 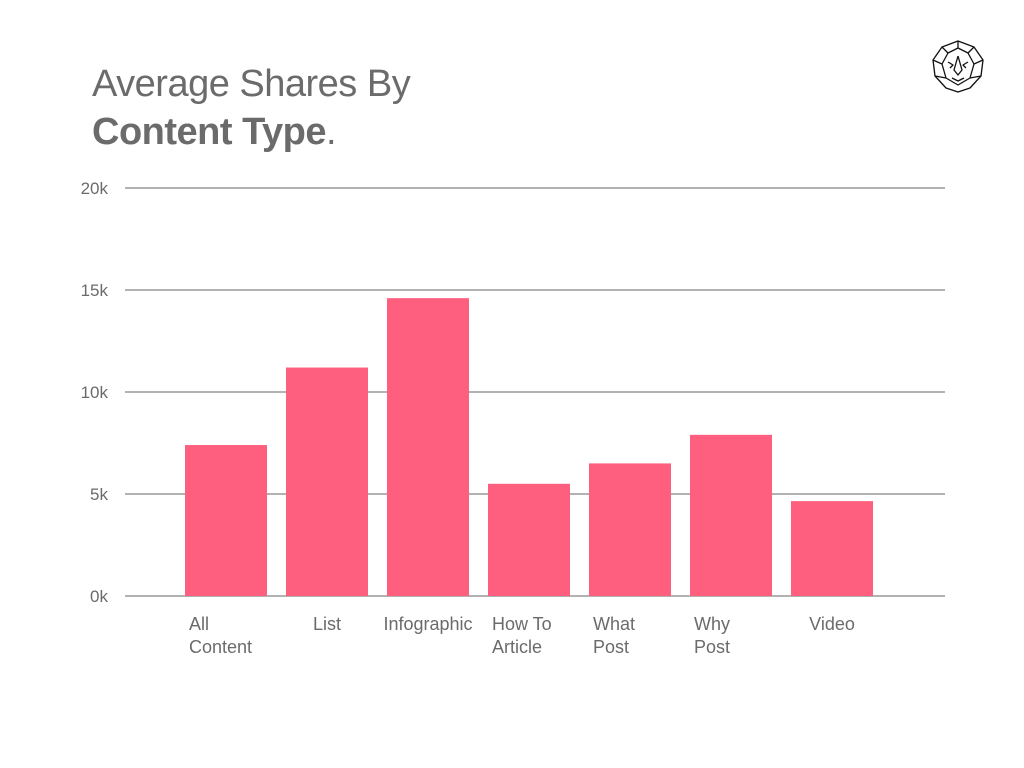 What do you see at coordinates (199, 624) in the screenshot?
I see `x-category-label-line: All` at bounding box center [199, 624].